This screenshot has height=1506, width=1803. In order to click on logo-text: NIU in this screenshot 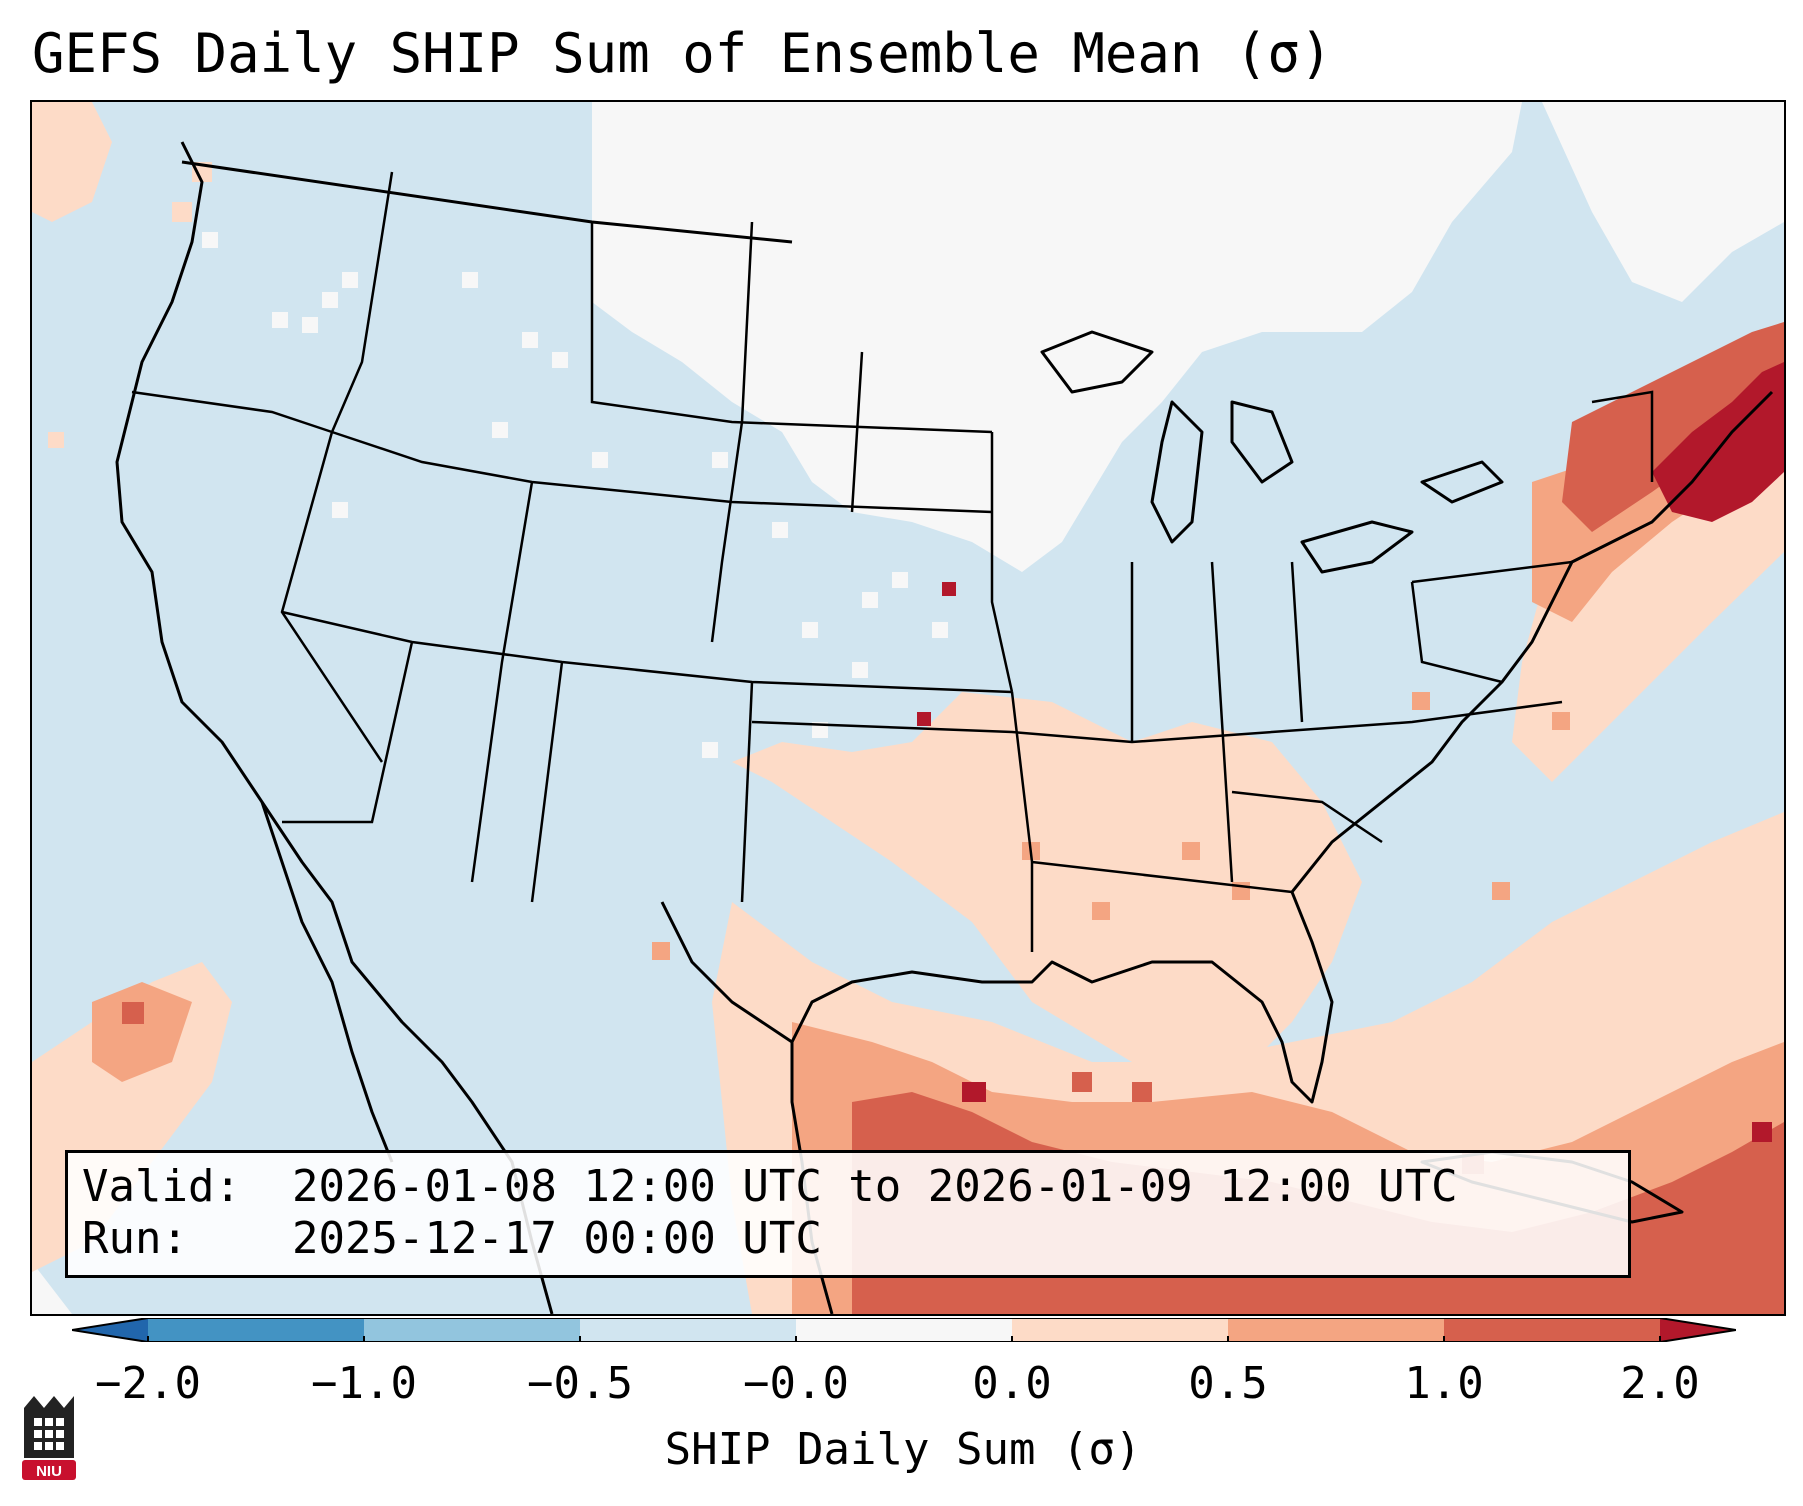, I will do `click(49, 1471)`.